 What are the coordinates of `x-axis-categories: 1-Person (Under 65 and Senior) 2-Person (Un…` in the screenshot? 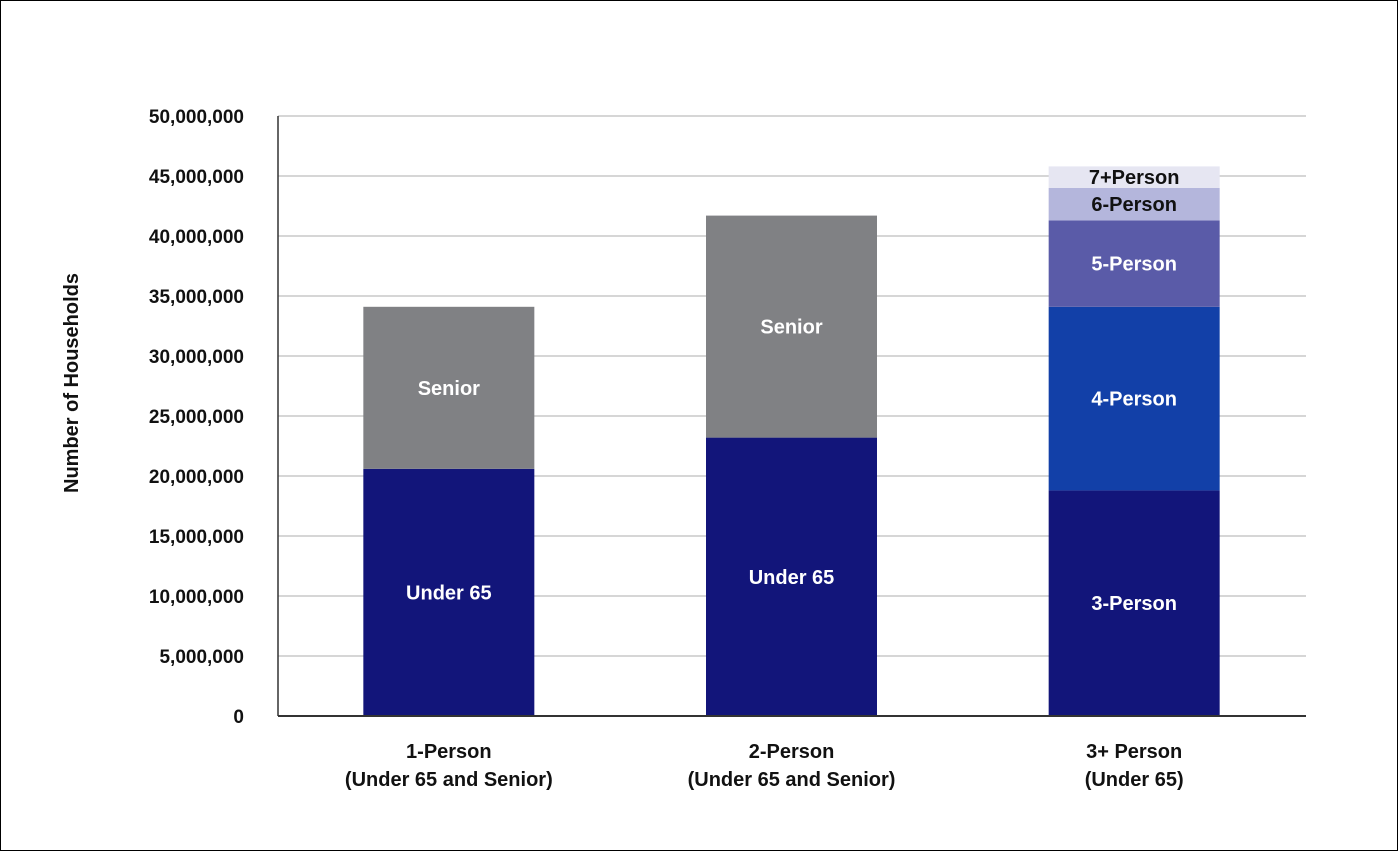 It's located at (764, 766).